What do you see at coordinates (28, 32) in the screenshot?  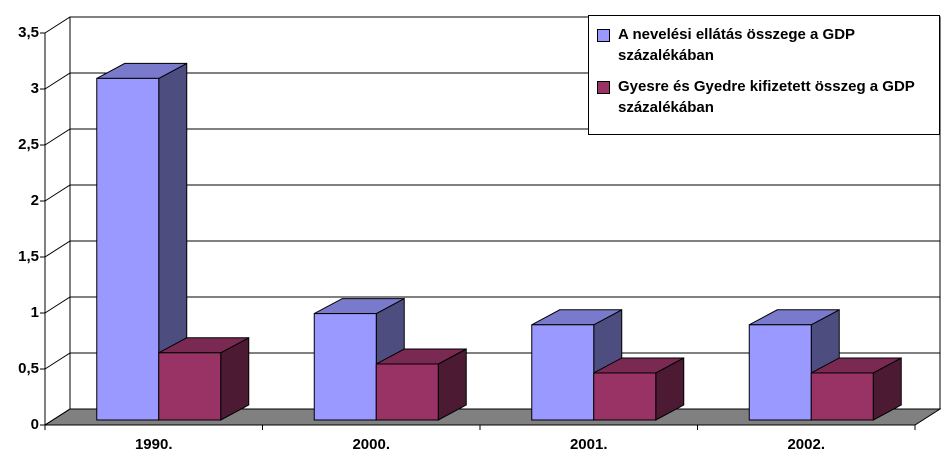 I see `y-tick-label: 3,5` at bounding box center [28, 32].